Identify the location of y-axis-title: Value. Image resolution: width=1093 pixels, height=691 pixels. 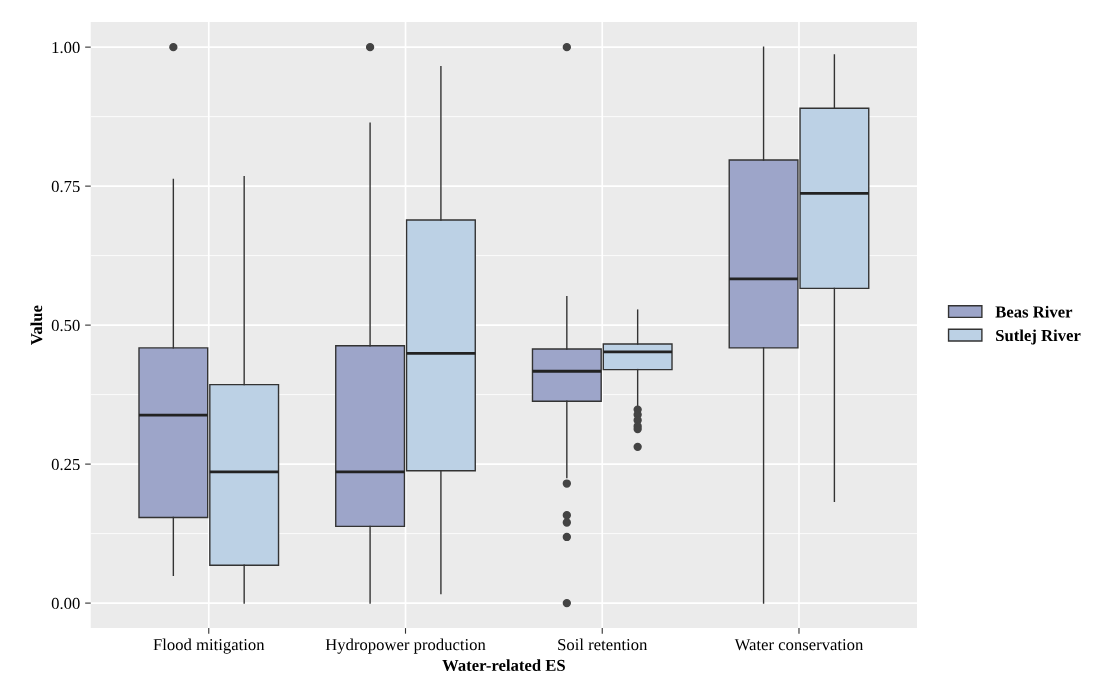
(36, 325).